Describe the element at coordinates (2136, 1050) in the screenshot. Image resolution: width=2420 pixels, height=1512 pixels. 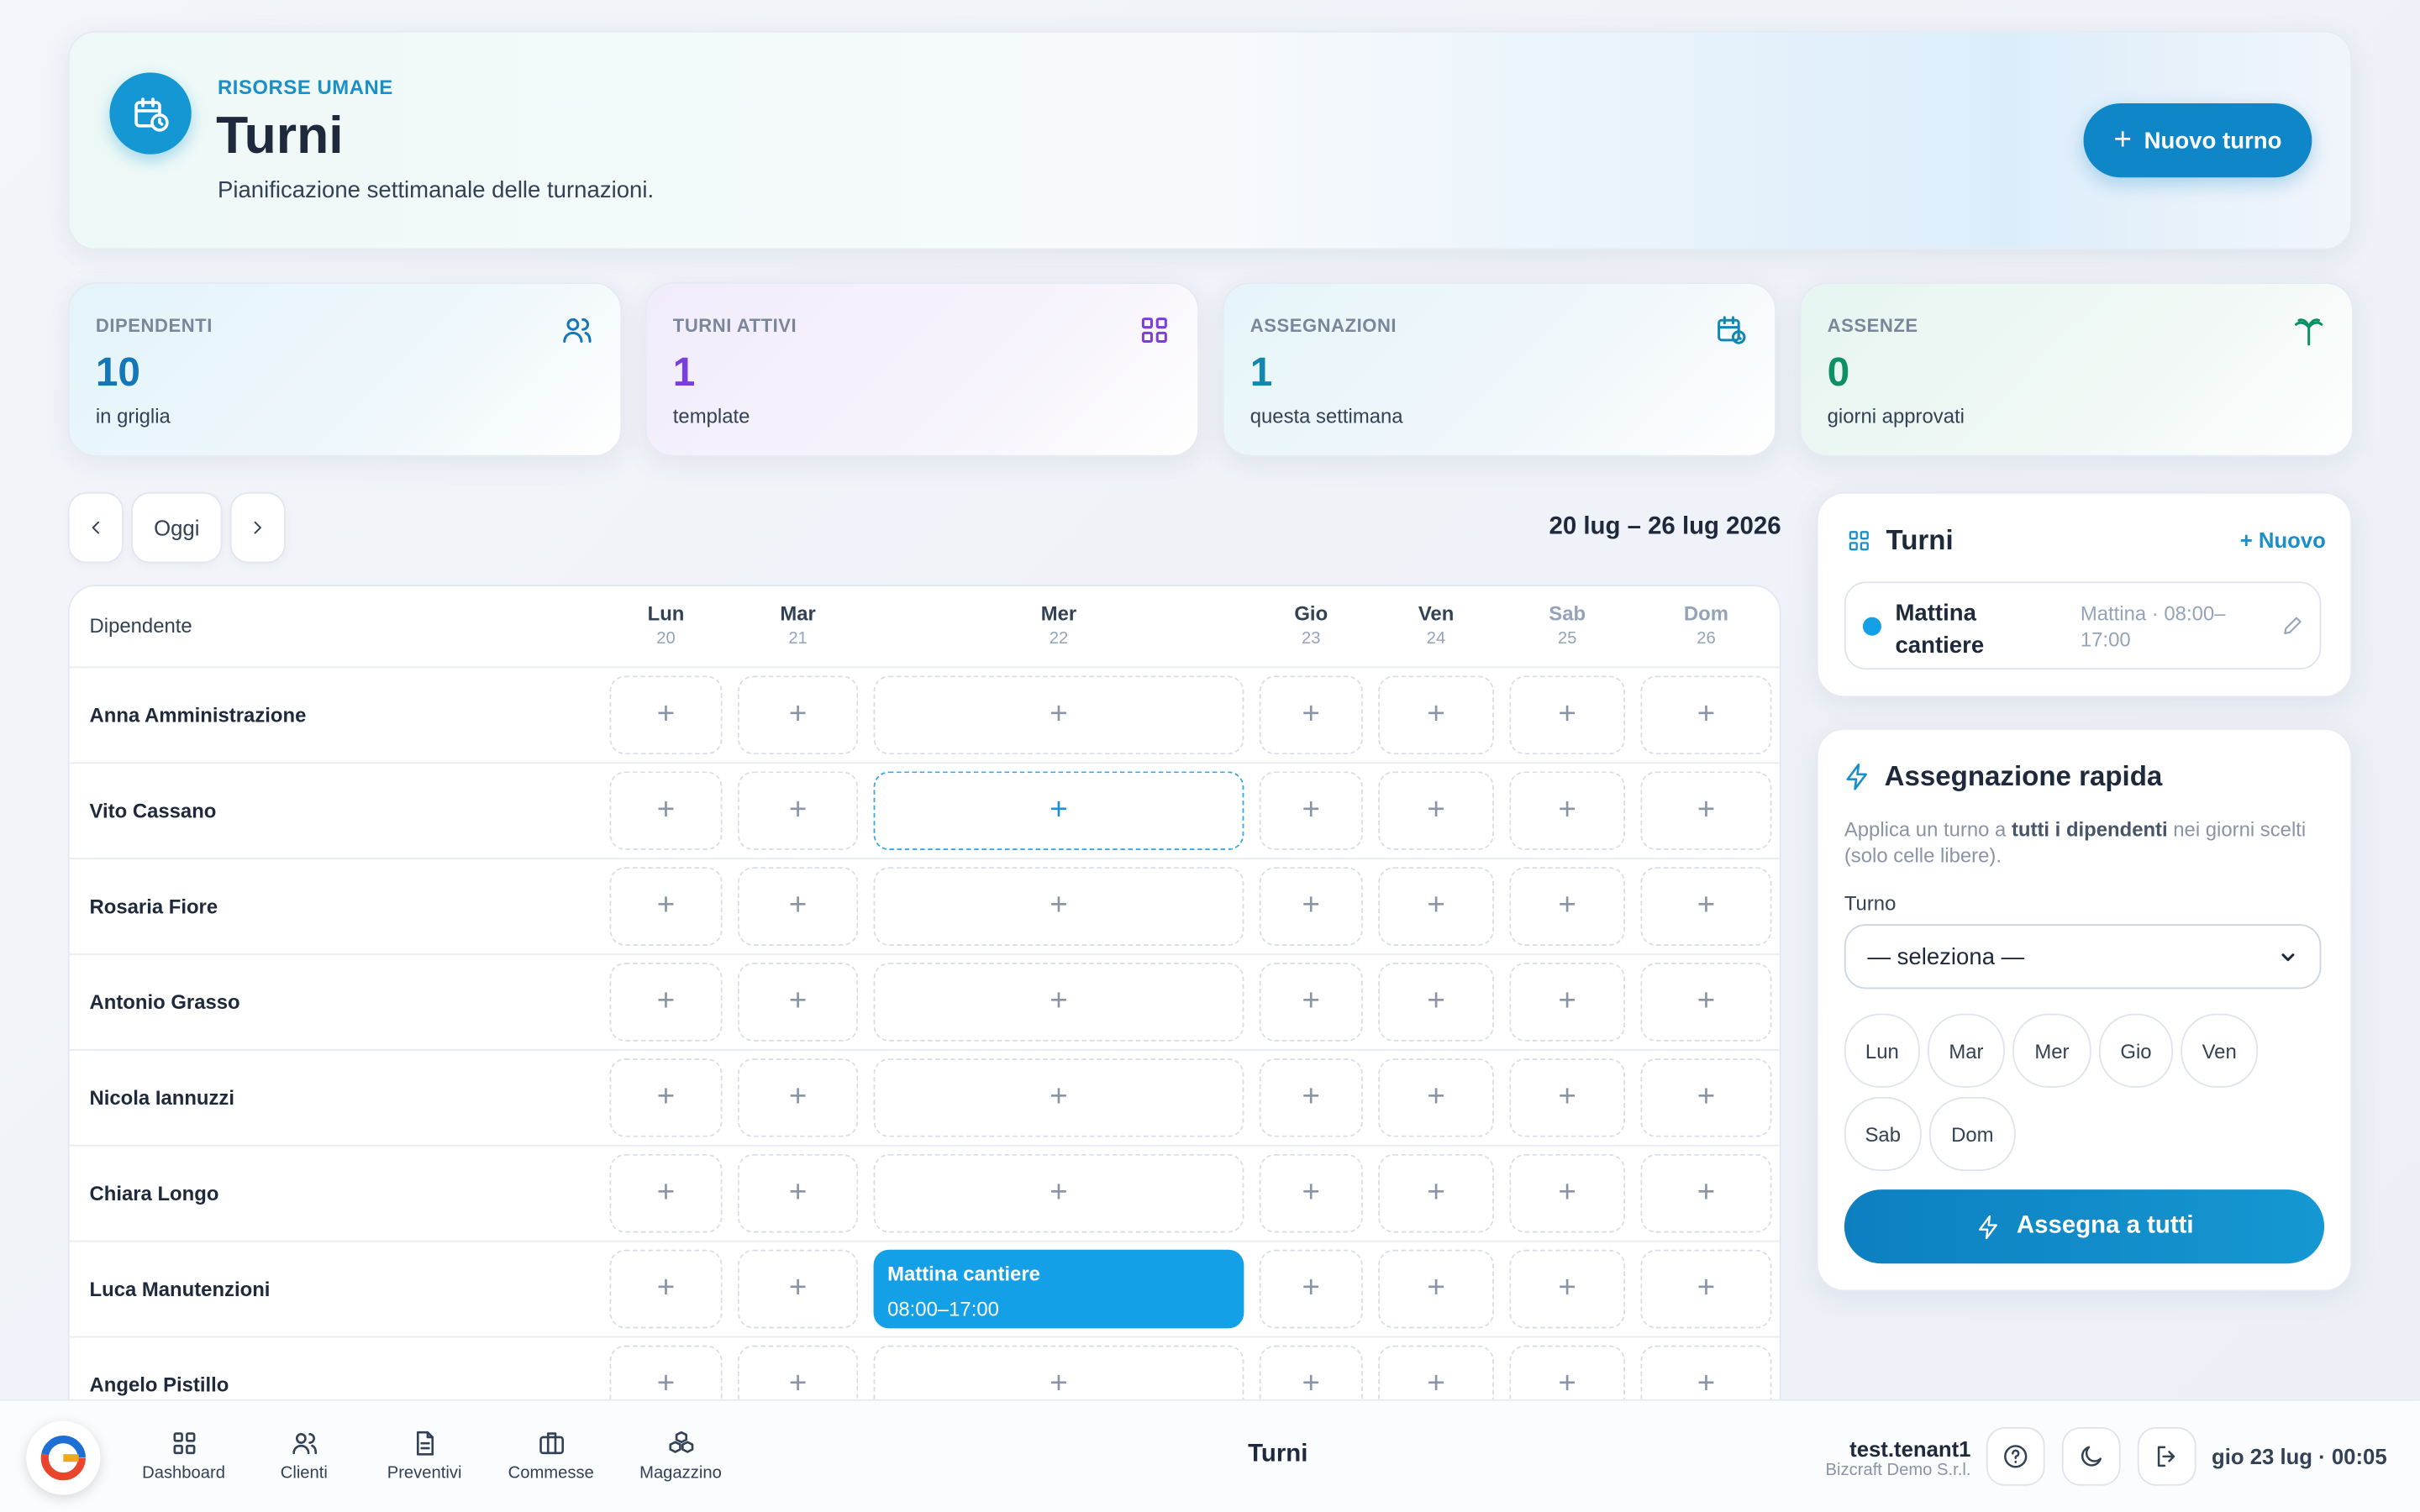
I see `day-chip: Gio` at that location.